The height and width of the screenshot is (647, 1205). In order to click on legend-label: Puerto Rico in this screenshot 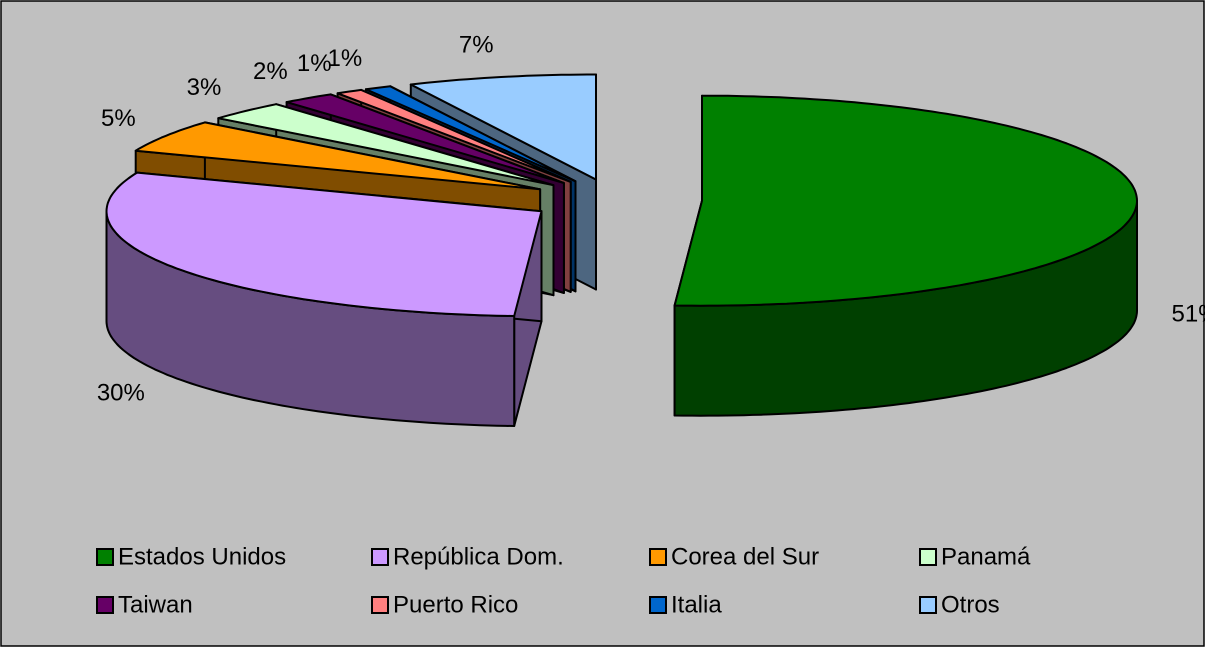, I will do `click(455, 604)`.